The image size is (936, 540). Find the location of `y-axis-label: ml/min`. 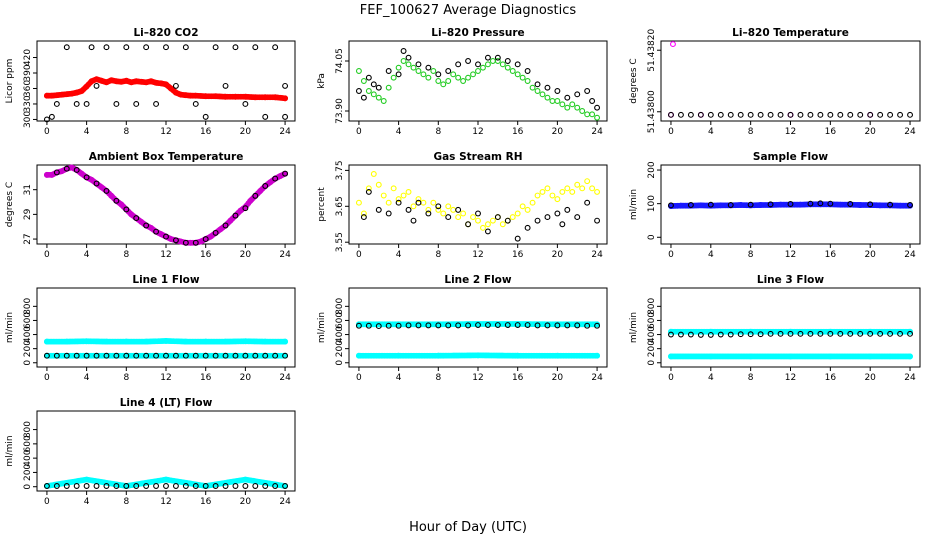

y-axis-label: ml/min is located at coordinates (10, 327).